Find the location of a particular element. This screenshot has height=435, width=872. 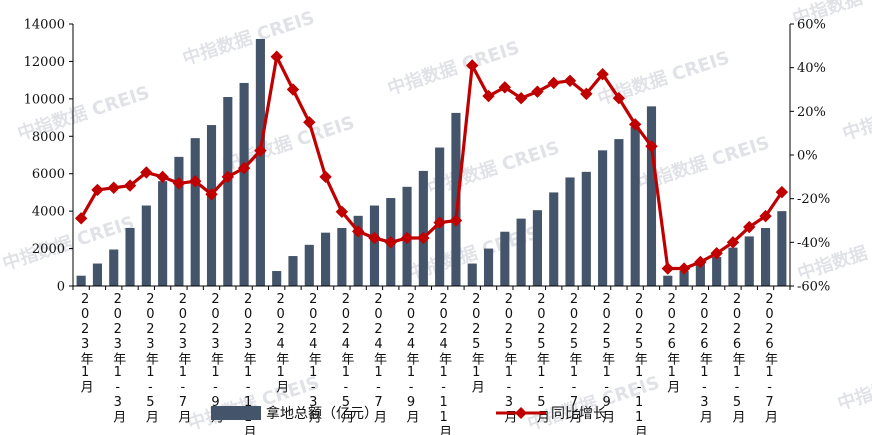

x-tick-label: 2023年1-9月 is located at coordinates (216, 358).